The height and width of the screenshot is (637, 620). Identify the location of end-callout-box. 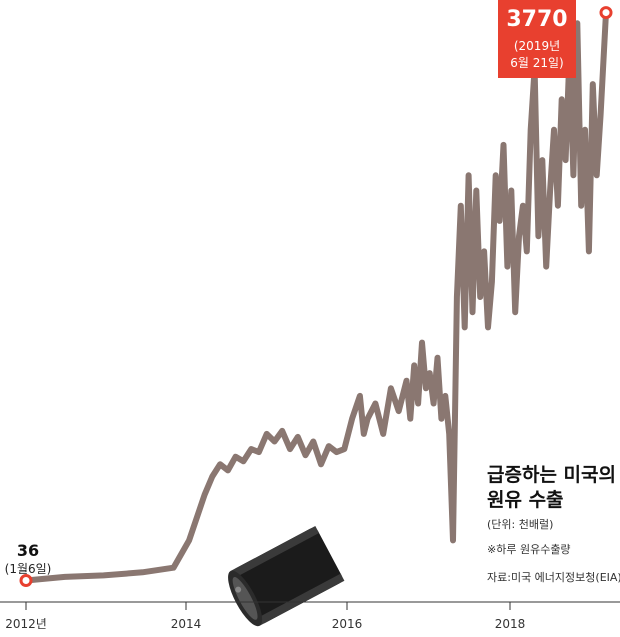
(537, 39).